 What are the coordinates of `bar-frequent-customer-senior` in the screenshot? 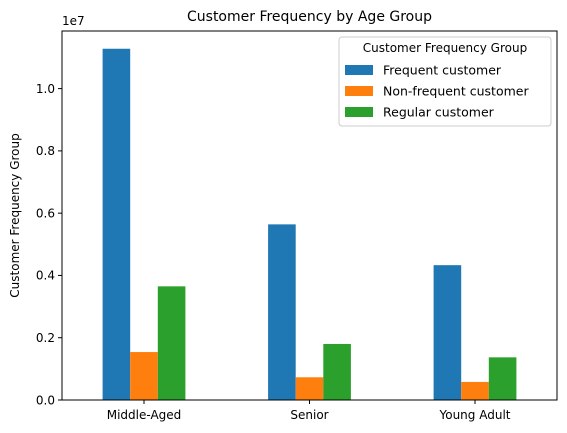 It's located at (282, 312).